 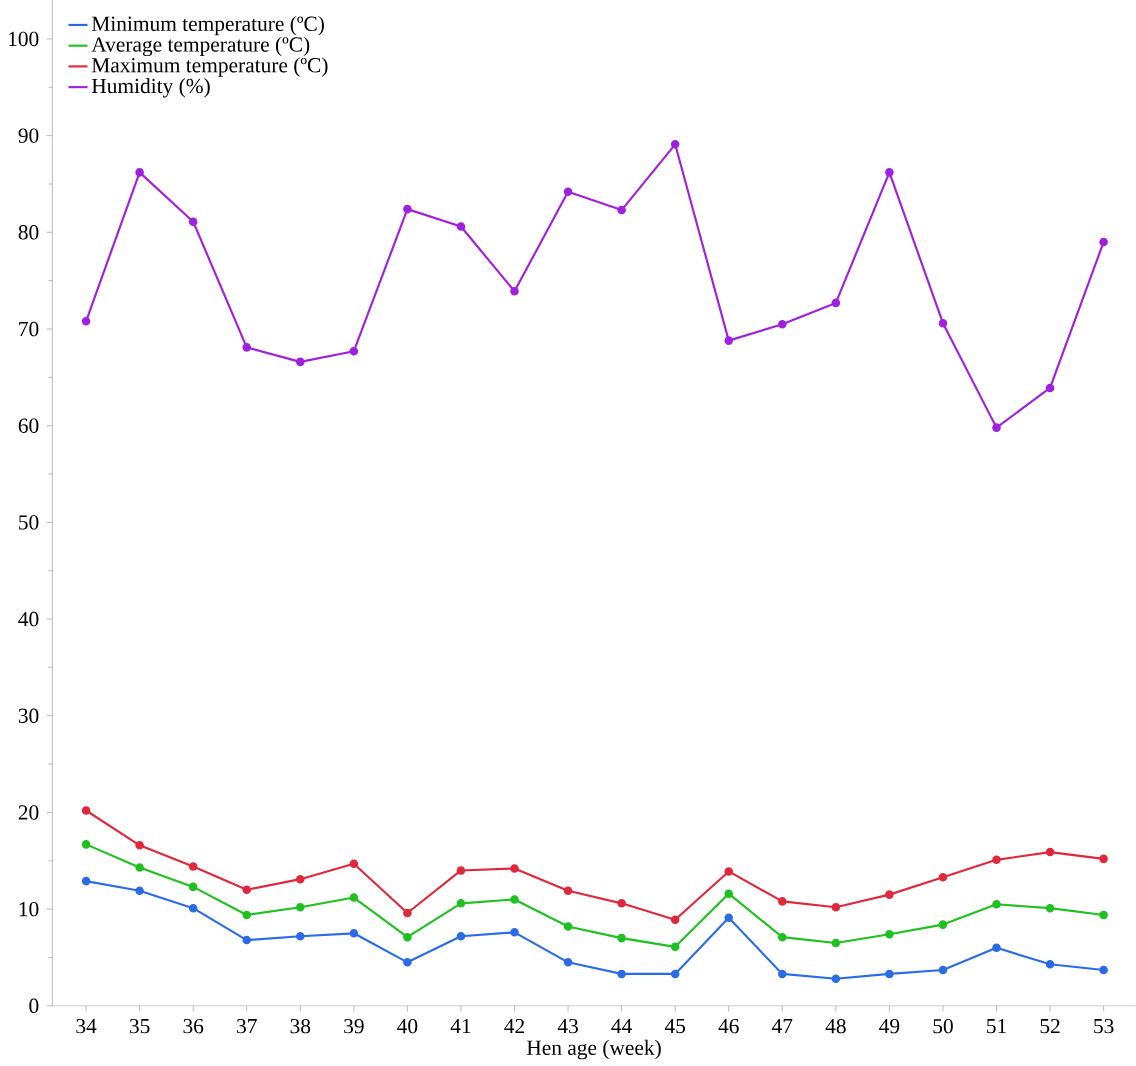 What do you see at coordinates (407, 1026) in the screenshot?
I see `x-tick-label: 40` at bounding box center [407, 1026].